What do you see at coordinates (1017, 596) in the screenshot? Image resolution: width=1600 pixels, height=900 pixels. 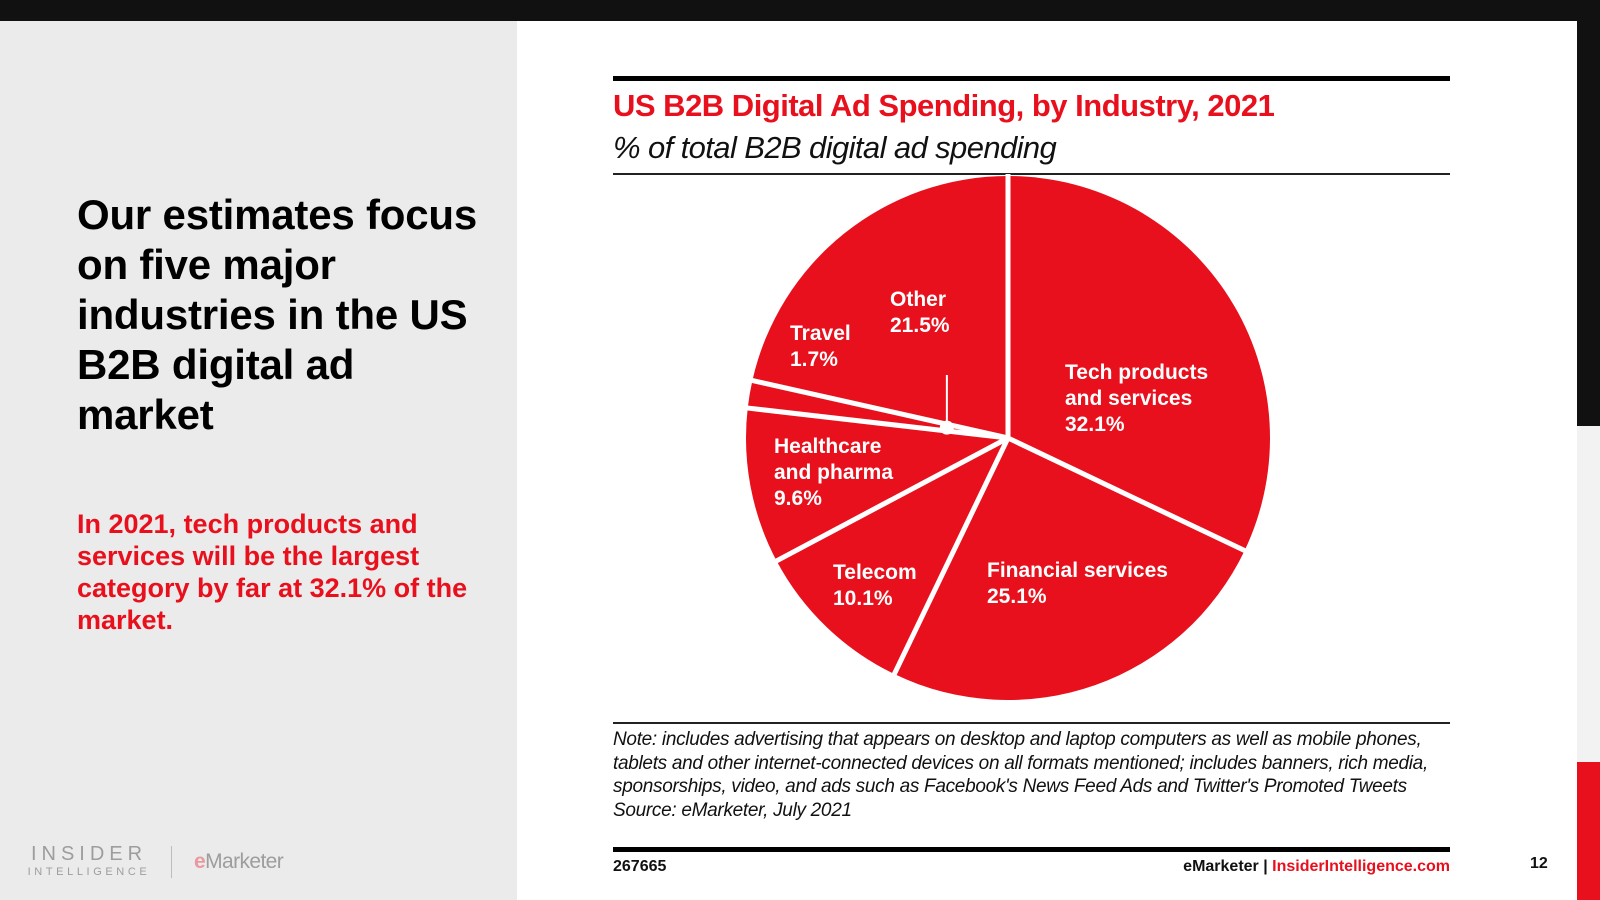 I see `slice-value-label: 25.1%` at bounding box center [1017, 596].